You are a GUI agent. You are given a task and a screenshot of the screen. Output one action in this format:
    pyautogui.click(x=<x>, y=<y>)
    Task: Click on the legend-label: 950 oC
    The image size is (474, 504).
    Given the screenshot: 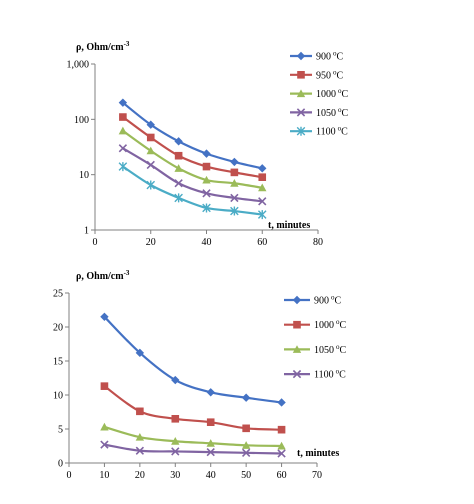 What is the action you would take?
    pyautogui.click(x=330, y=74)
    